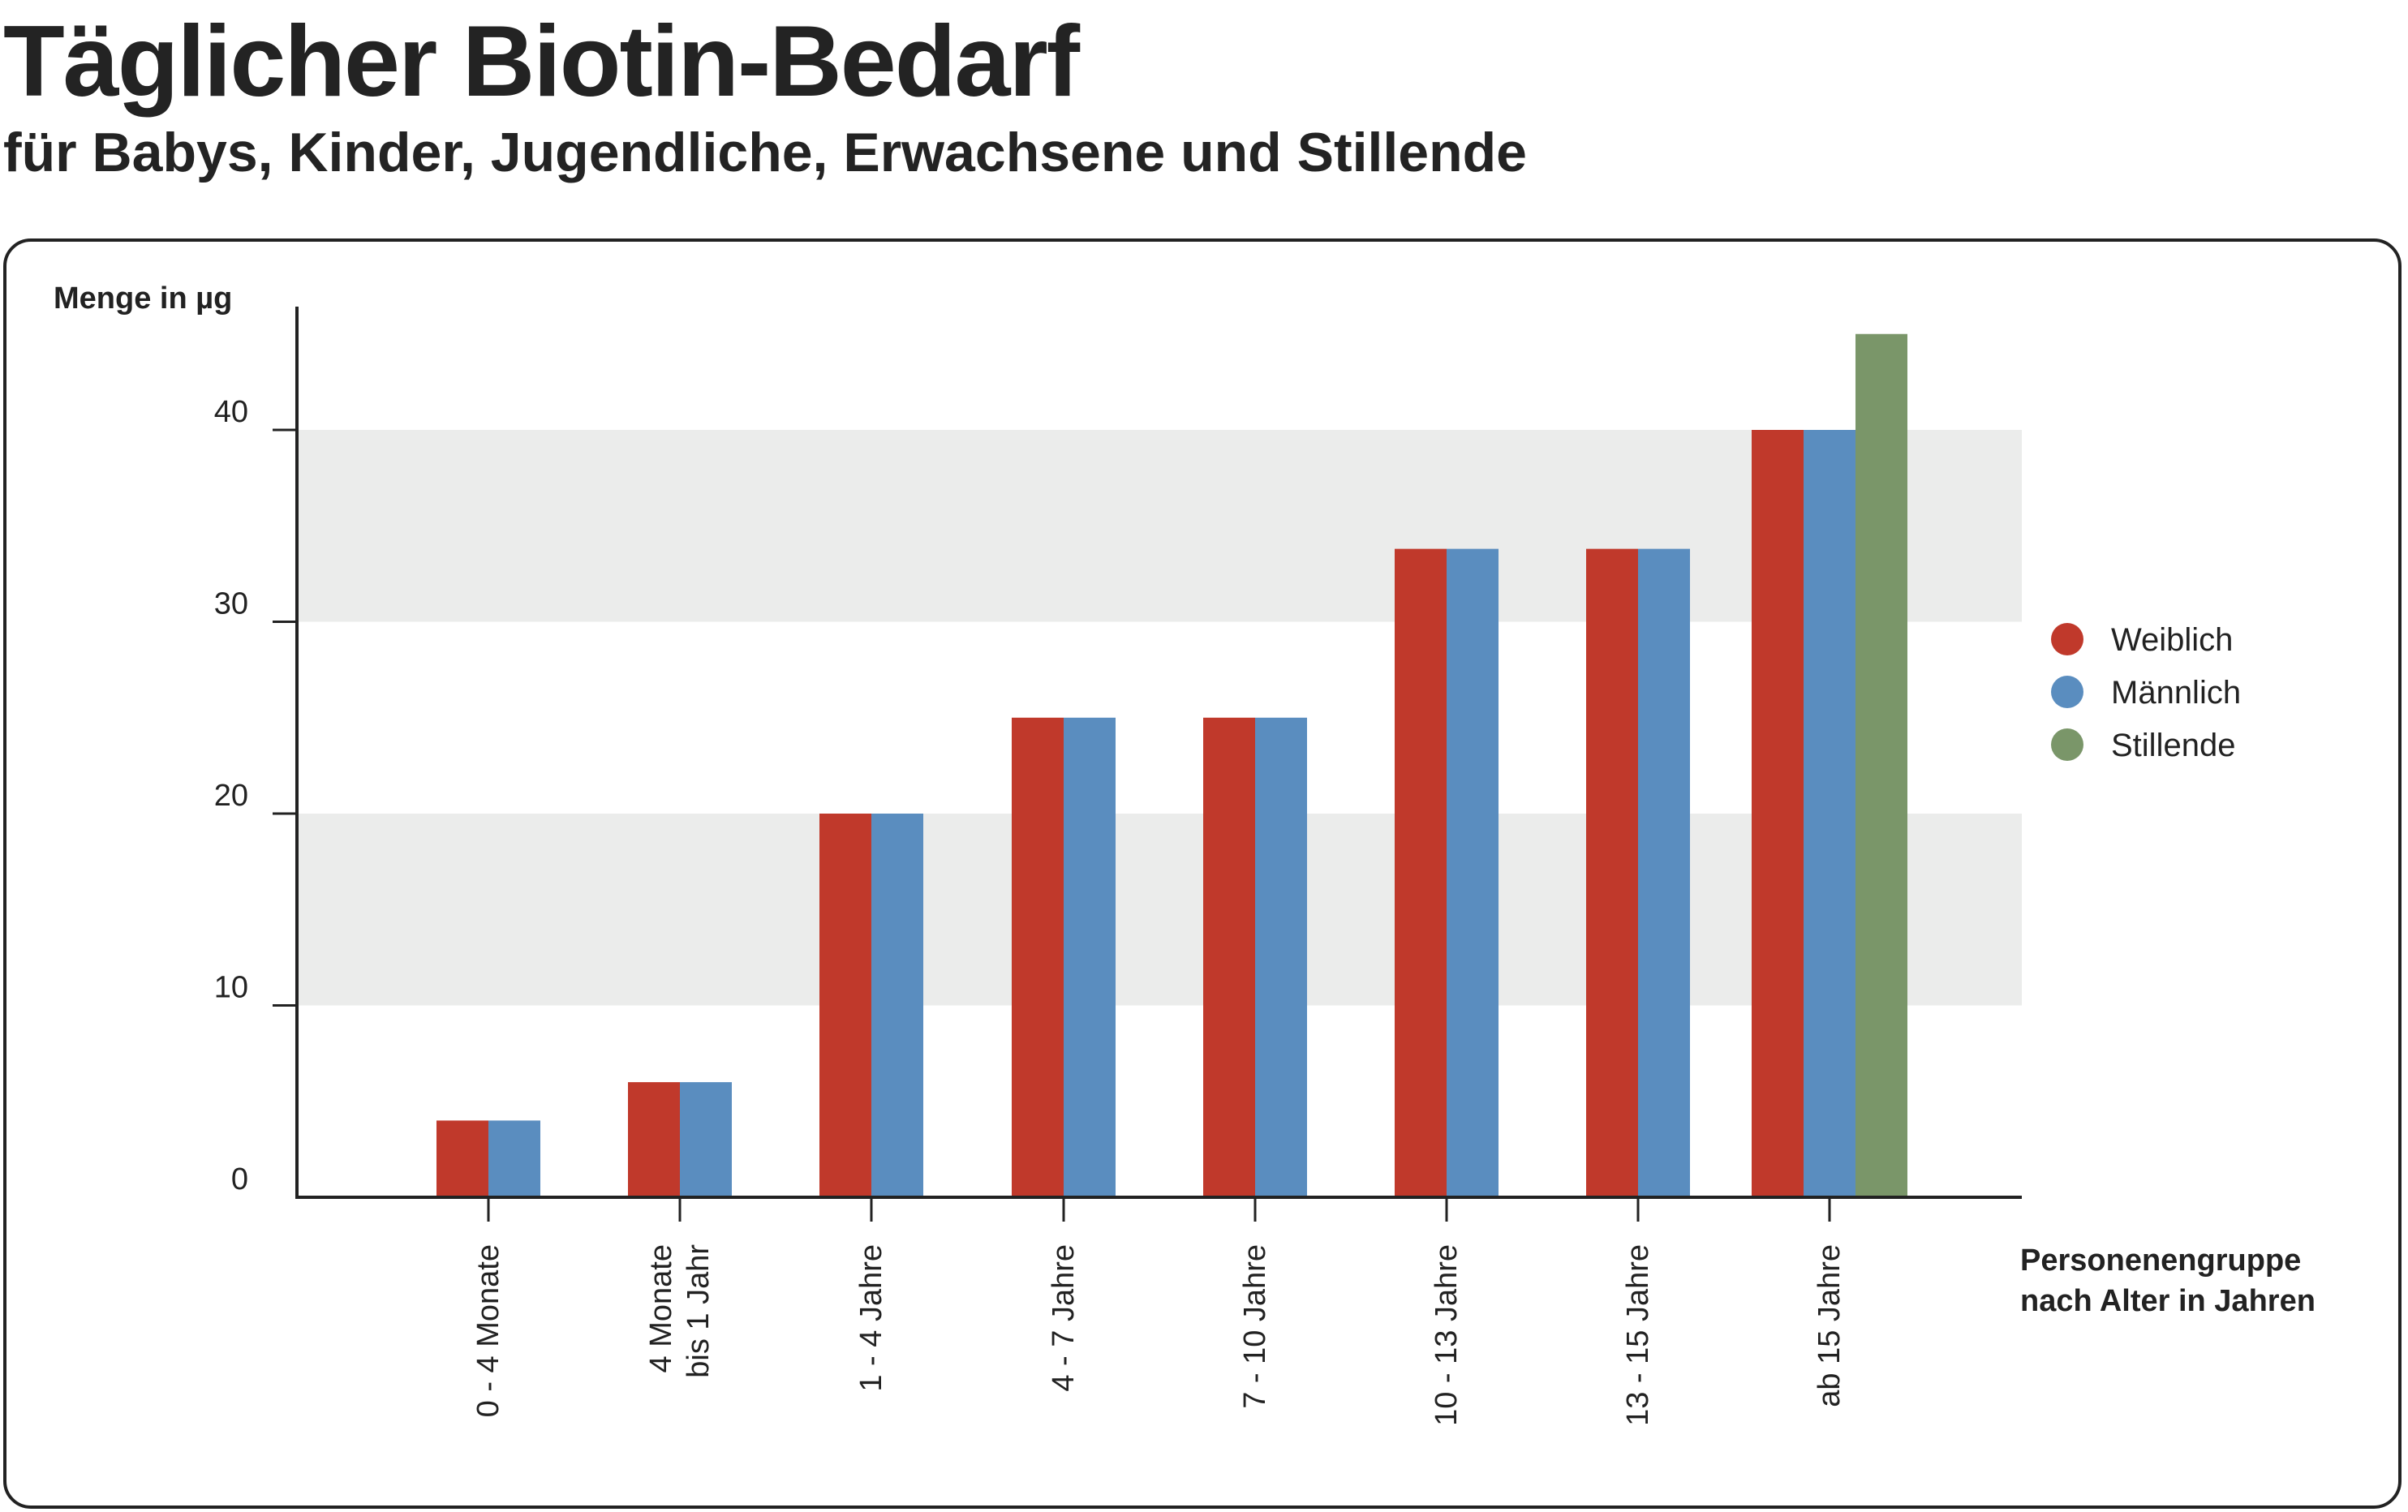 This screenshot has height=1512, width=2408. I want to click on x-axis-label-line: Personenengruppe, so click(2160, 1261).